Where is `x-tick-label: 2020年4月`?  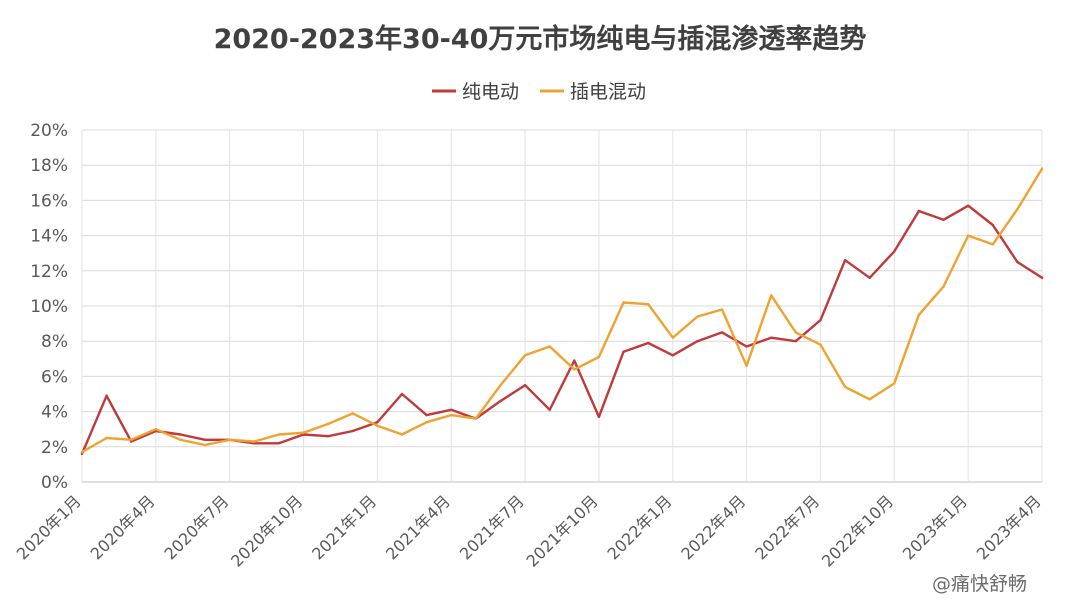
x-tick-label: 2020年4月 is located at coordinates (123, 527).